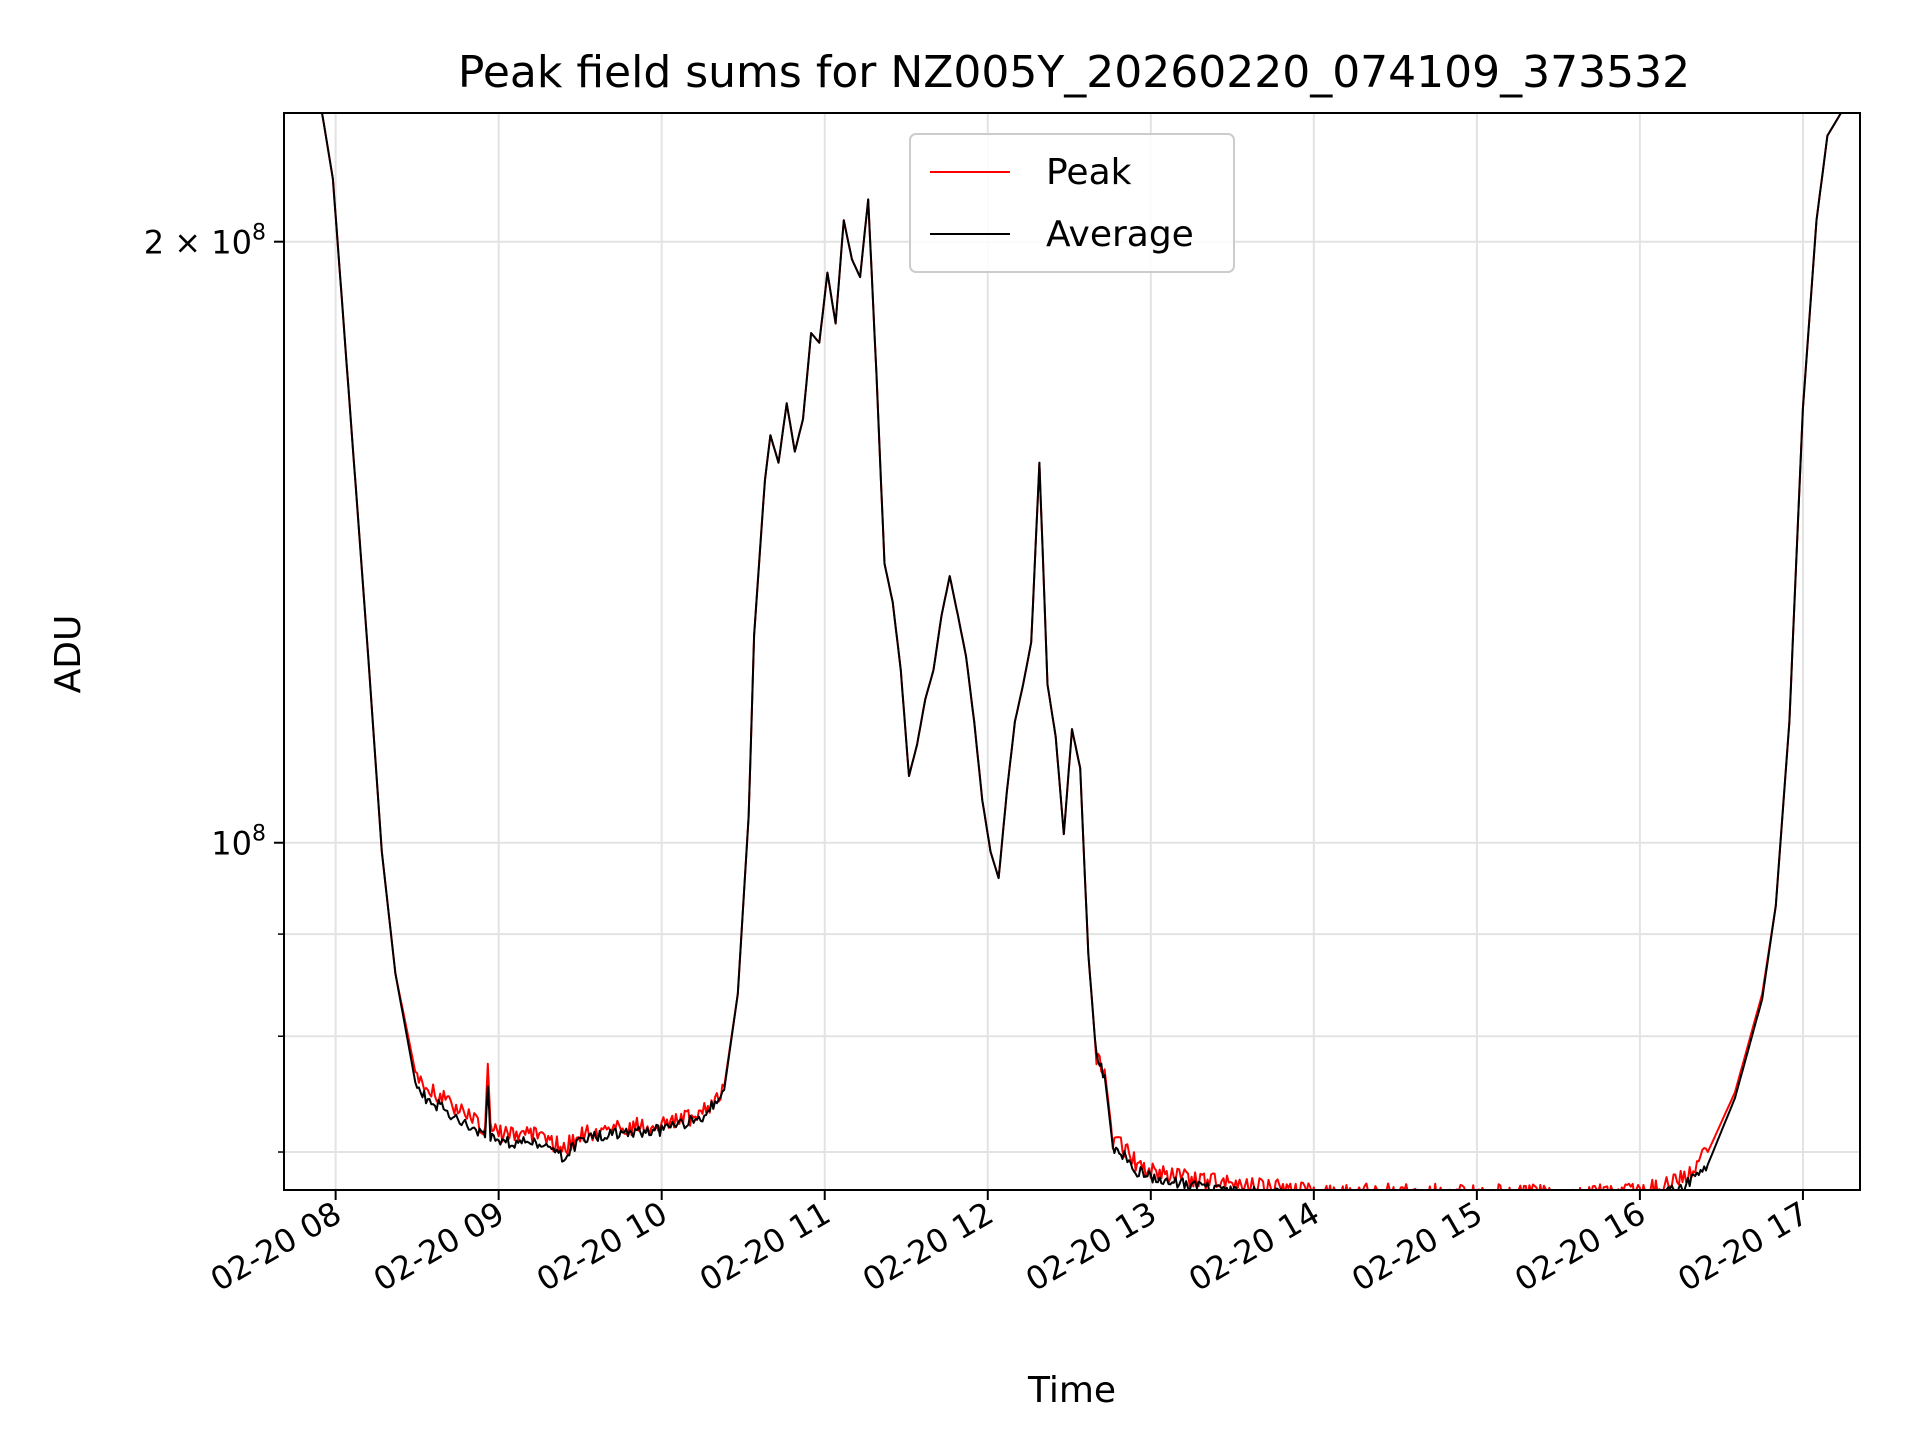 The height and width of the screenshot is (1440, 1920). I want to click on legend-box, so click(1072, 203).